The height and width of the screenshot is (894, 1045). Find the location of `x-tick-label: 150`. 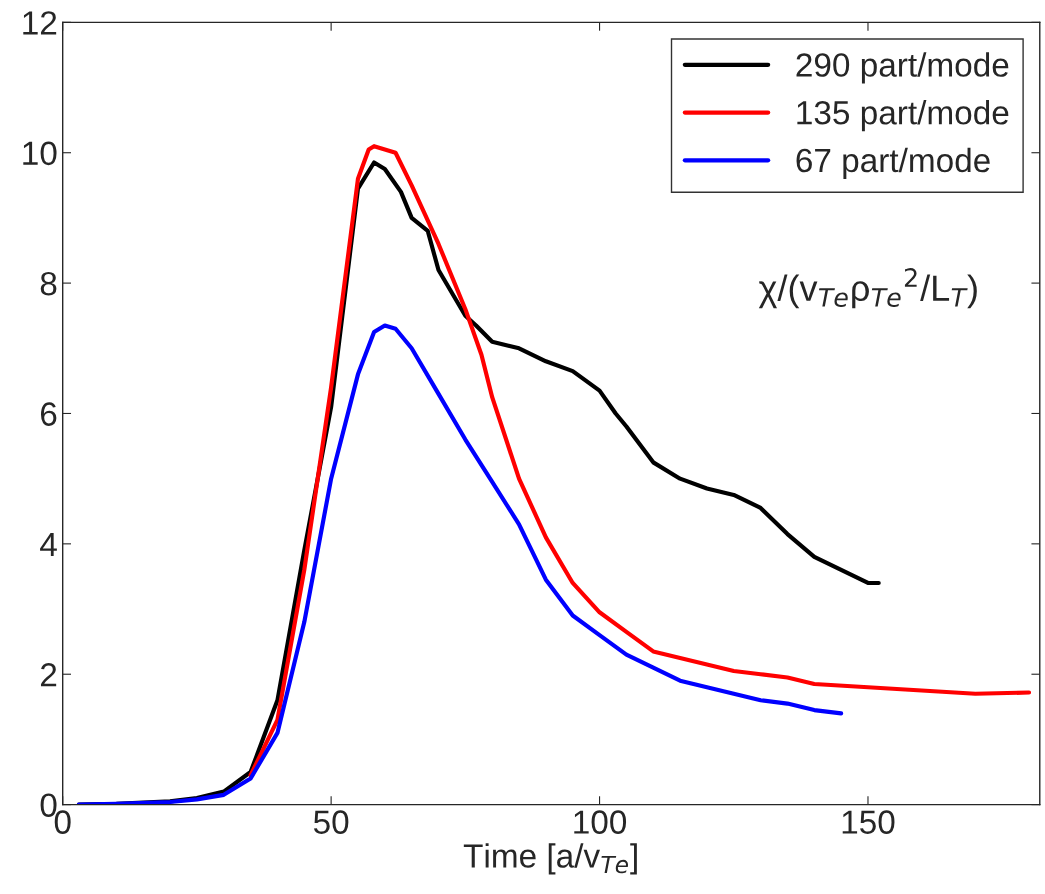

x-tick-label: 150 is located at coordinates (868, 822).